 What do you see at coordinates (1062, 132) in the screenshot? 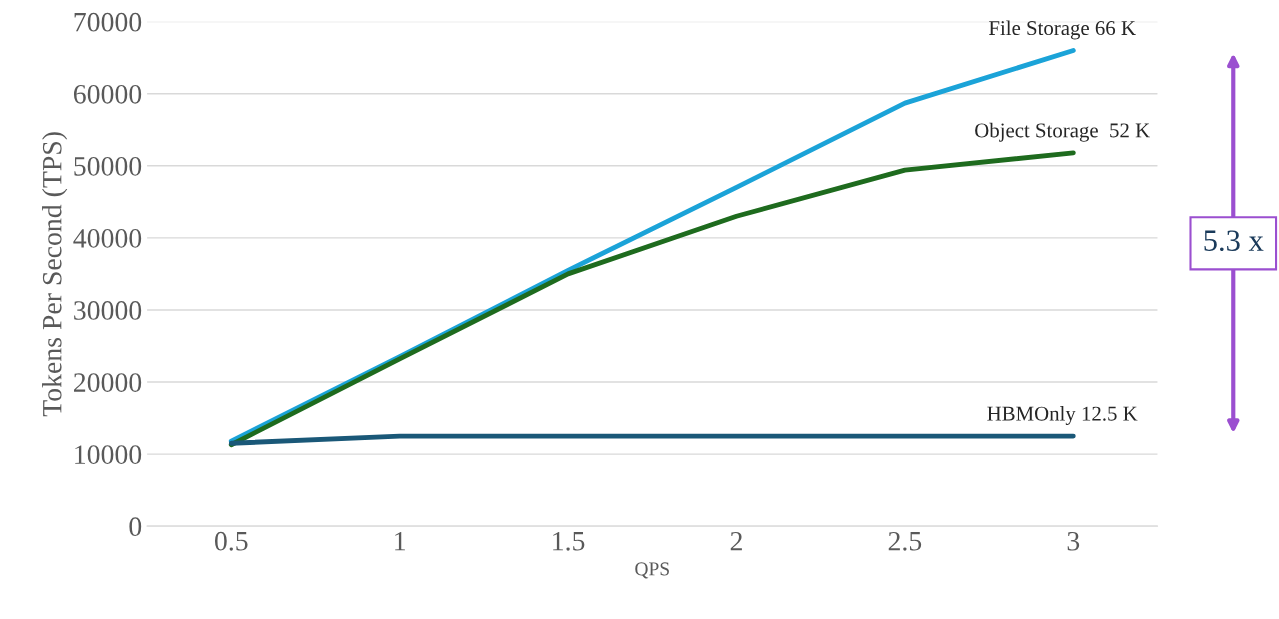
I see `series-label: Object Storage 52 K` at bounding box center [1062, 132].